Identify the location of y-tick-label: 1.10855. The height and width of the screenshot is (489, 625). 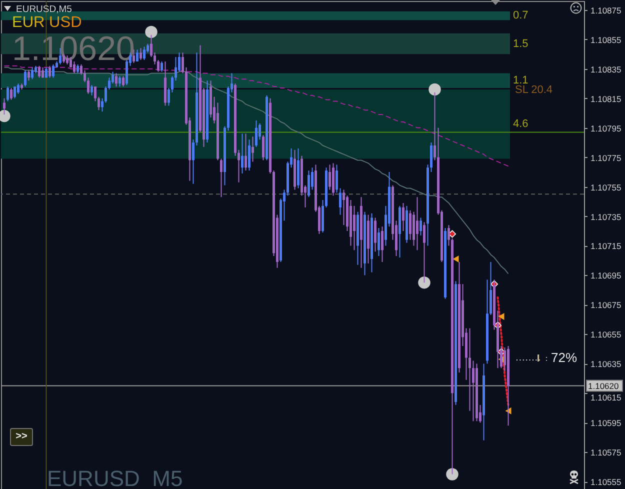
(606, 39).